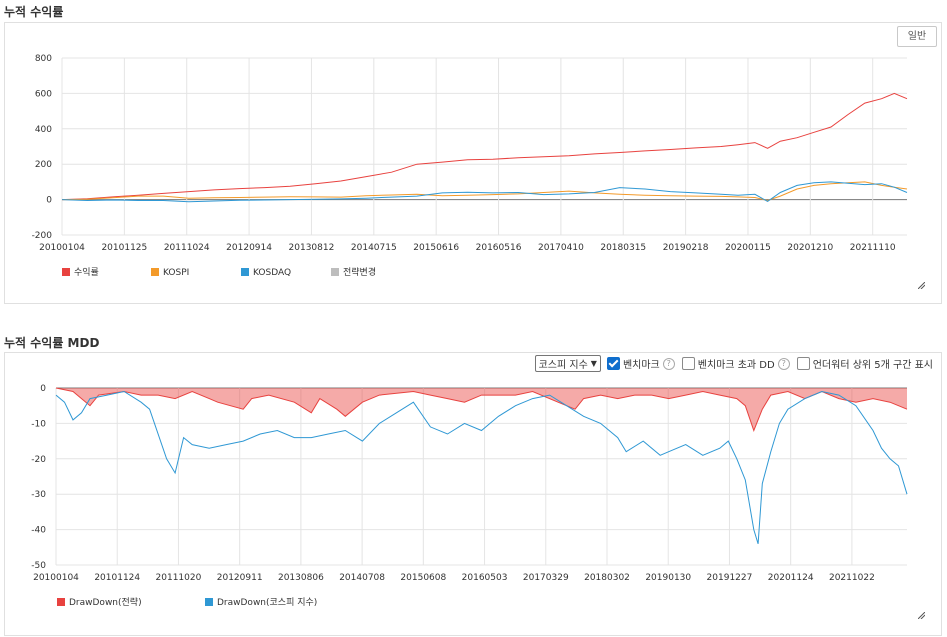 This screenshot has width=947, height=637. Describe the element at coordinates (852, 578) in the screenshot. I see `x-tick-label: 20211022` at that location.